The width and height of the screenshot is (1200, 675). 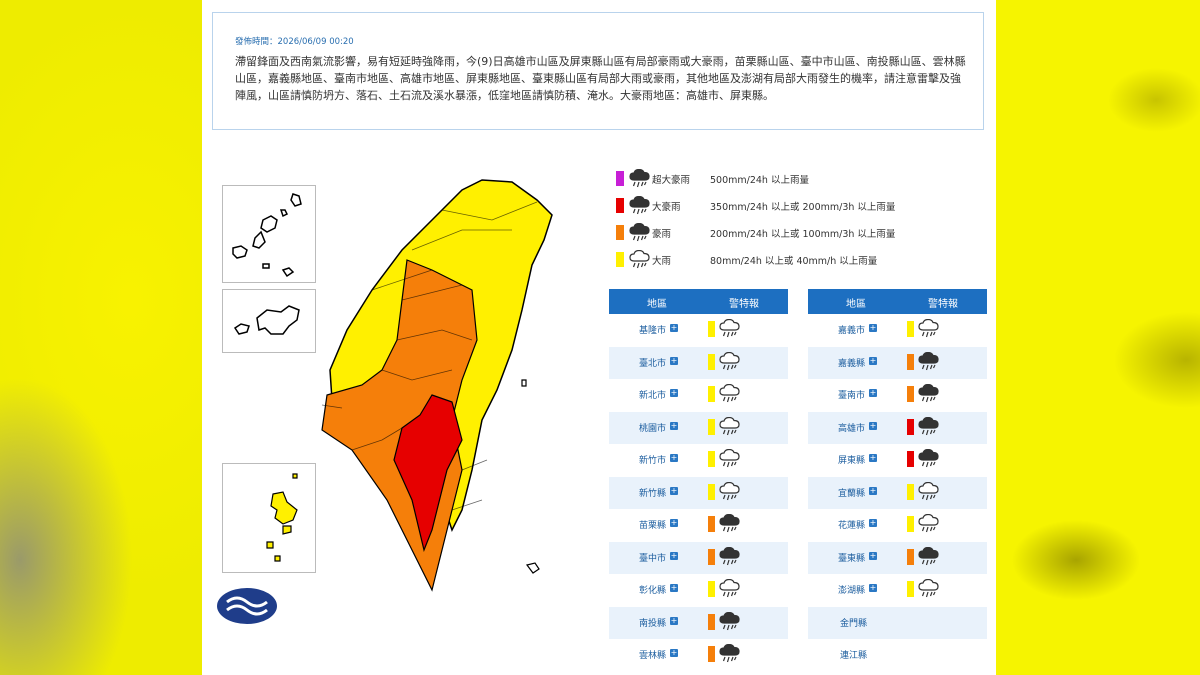 What do you see at coordinates (854, 623) in the screenshot?
I see `region-name: 金門縣` at bounding box center [854, 623].